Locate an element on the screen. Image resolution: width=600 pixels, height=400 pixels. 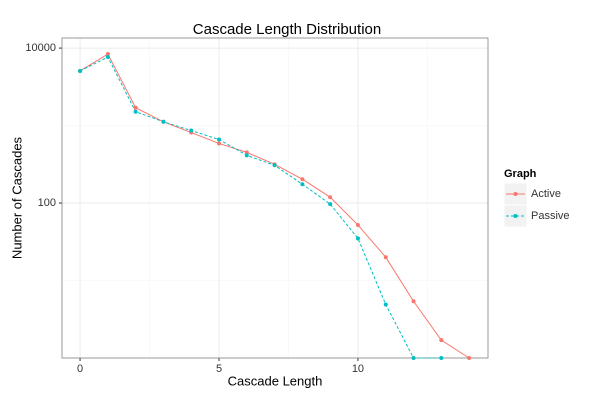
legend-label: Passive is located at coordinates (550, 216).